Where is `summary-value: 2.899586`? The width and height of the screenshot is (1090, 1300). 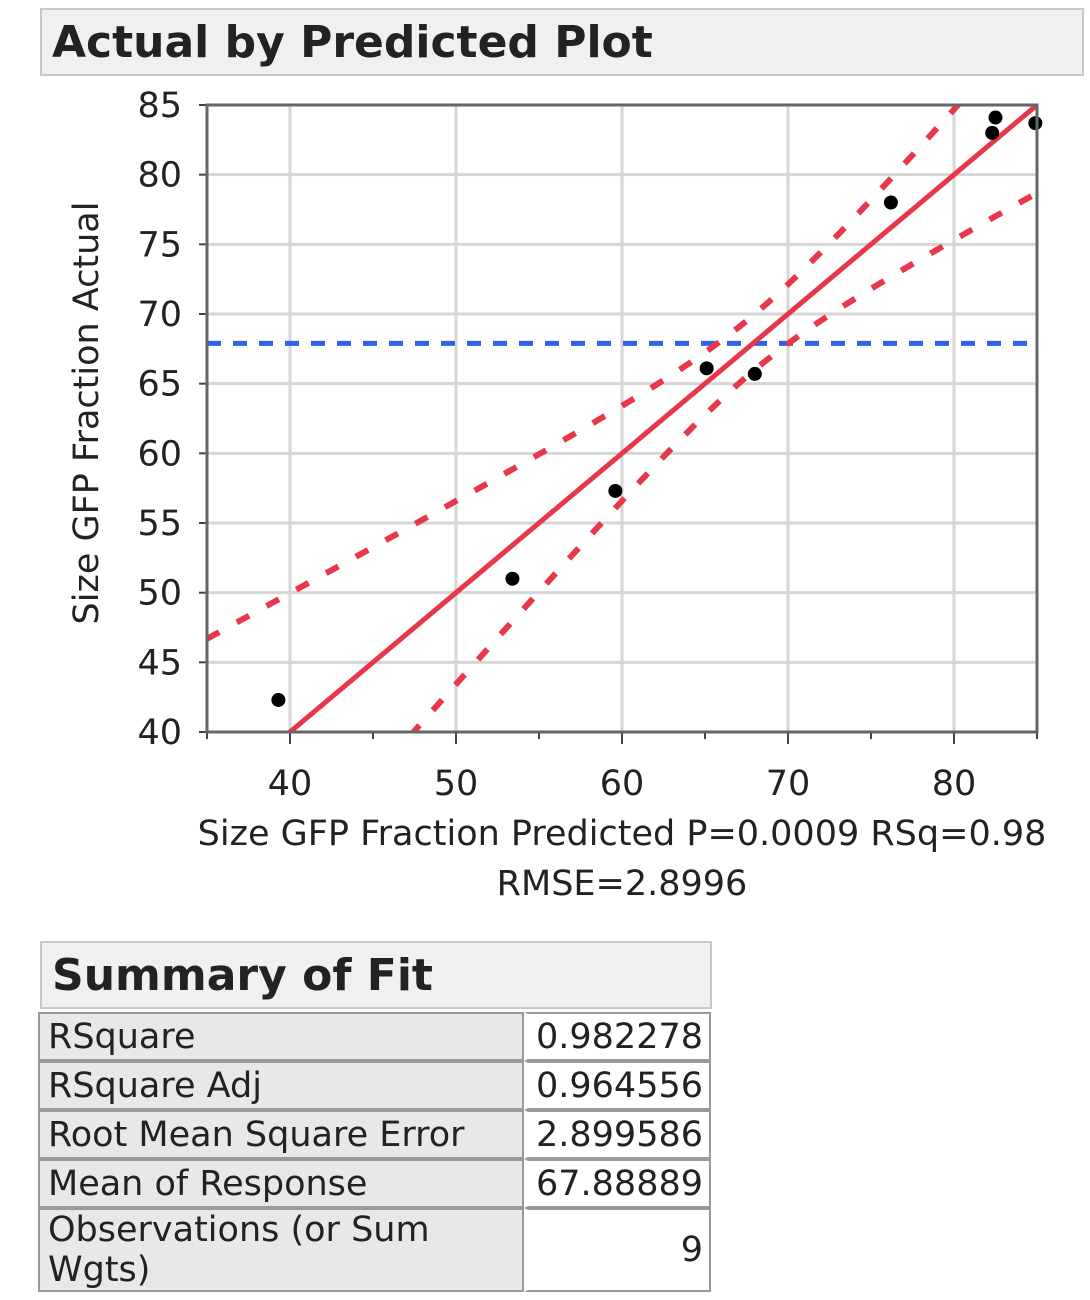 summary-value: 2.899586 is located at coordinates (618, 1134).